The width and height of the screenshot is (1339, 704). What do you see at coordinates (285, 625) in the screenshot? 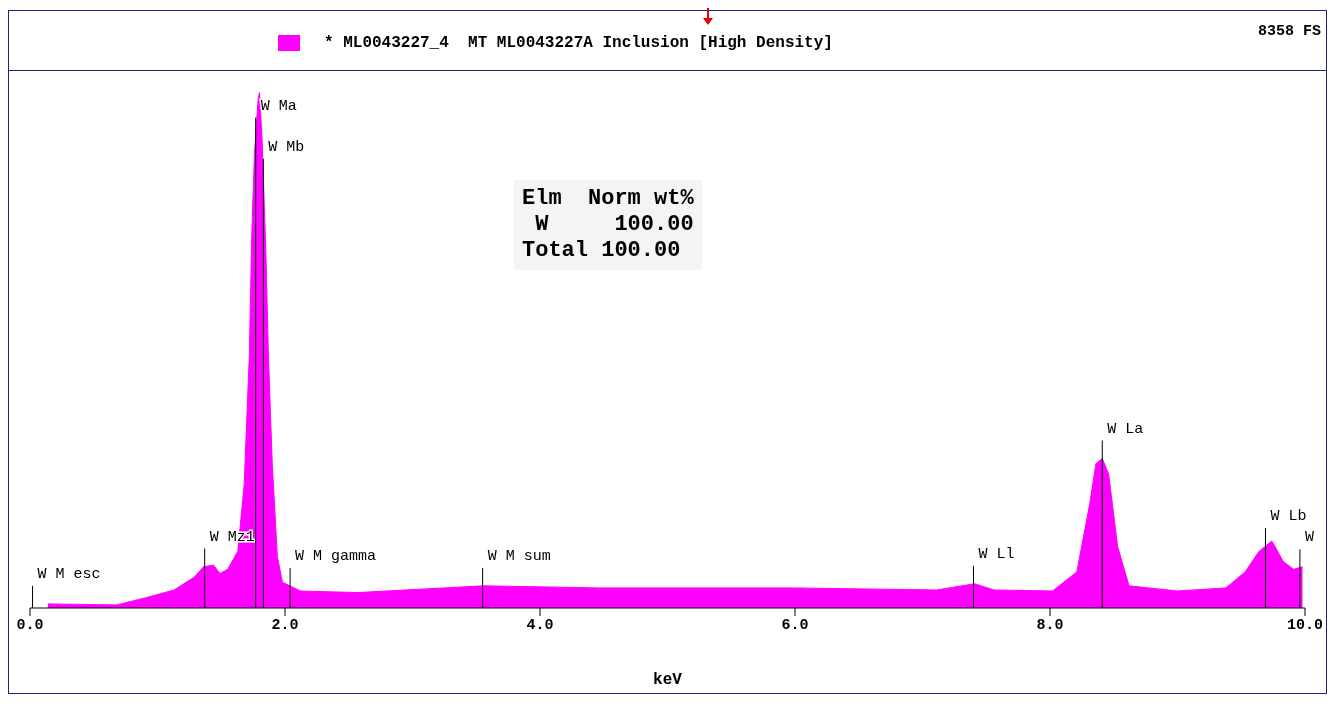
I see `x-tick-label: 2.0` at bounding box center [285, 625].